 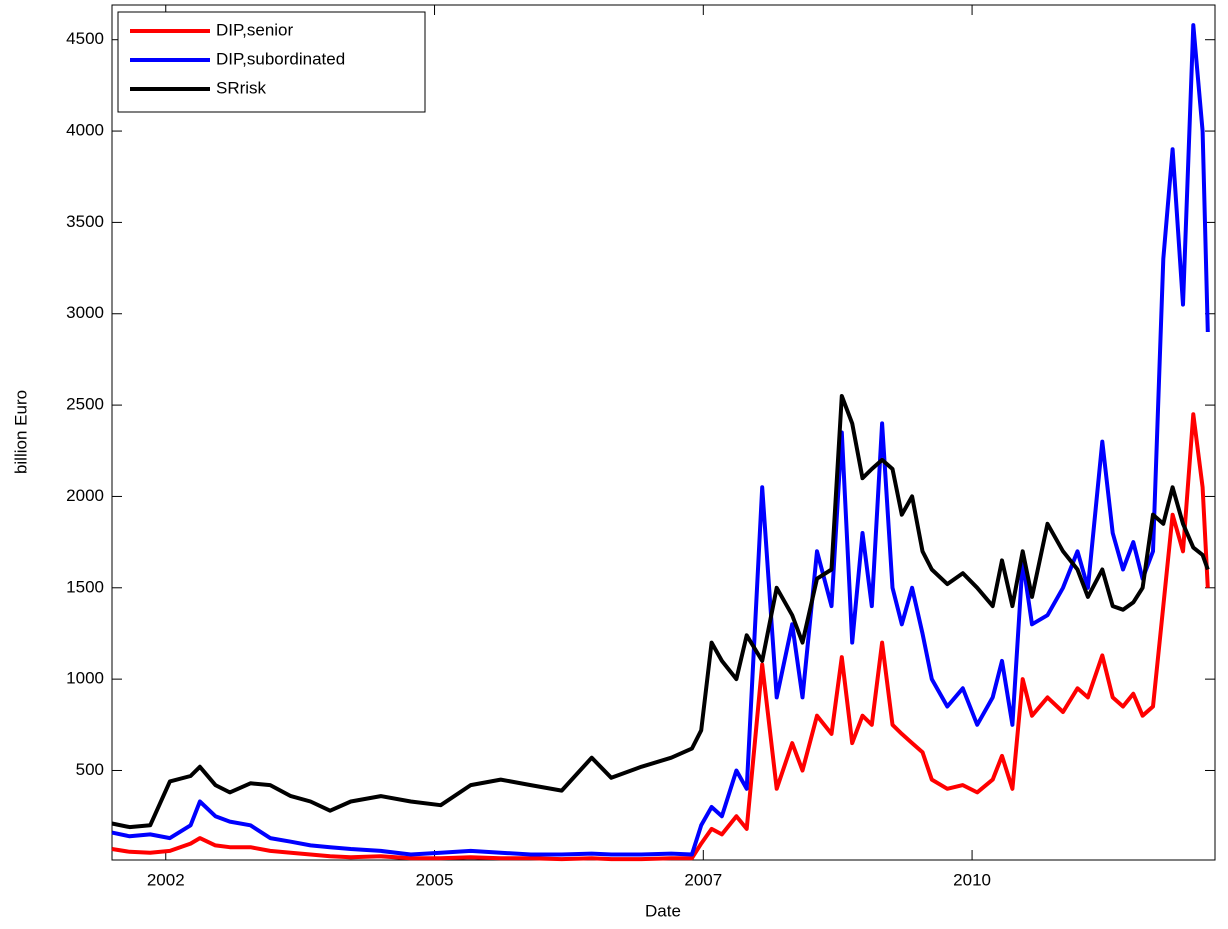 What do you see at coordinates (663, 910) in the screenshot?
I see `x-axis-label: Date` at bounding box center [663, 910].